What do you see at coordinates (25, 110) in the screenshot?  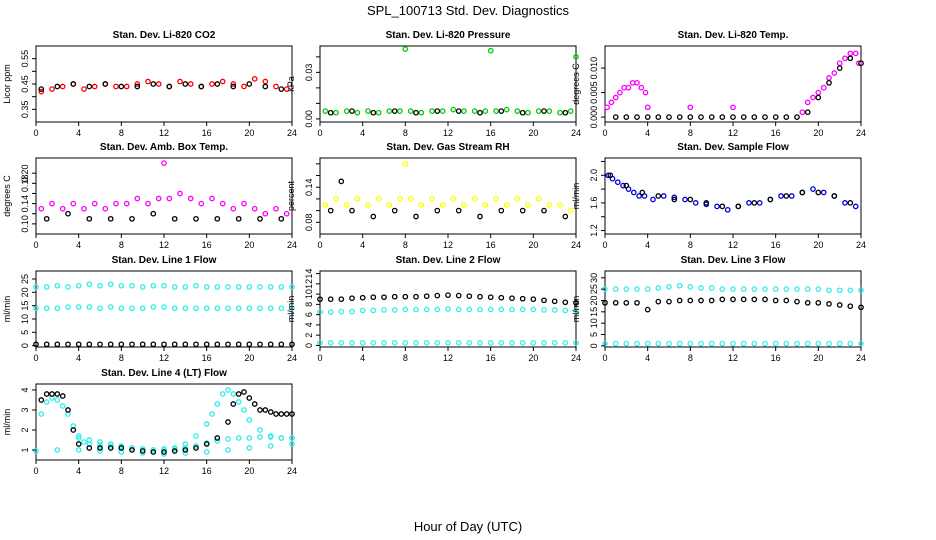 I see `y-tick-label: 0.35` at bounding box center [25, 110].